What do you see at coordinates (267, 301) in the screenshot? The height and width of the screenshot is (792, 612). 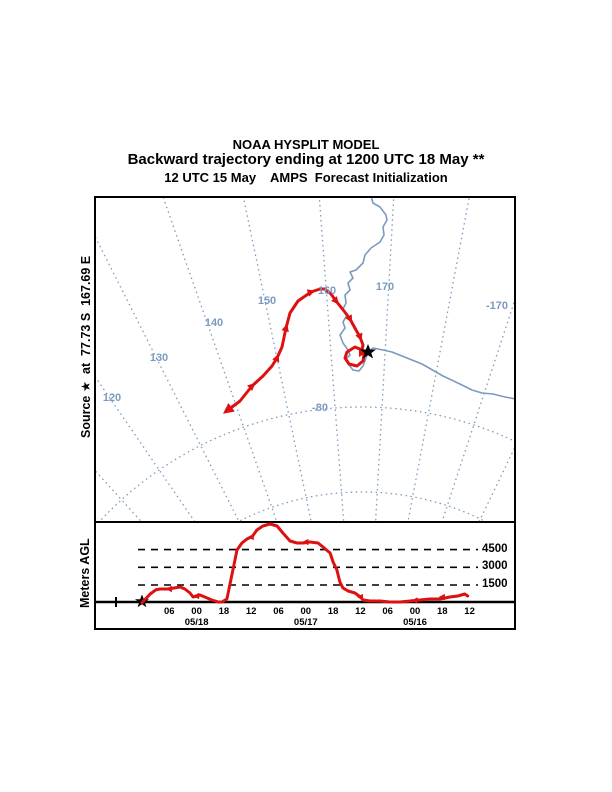 I see `graticule-label-150: 150` at bounding box center [267, 301].